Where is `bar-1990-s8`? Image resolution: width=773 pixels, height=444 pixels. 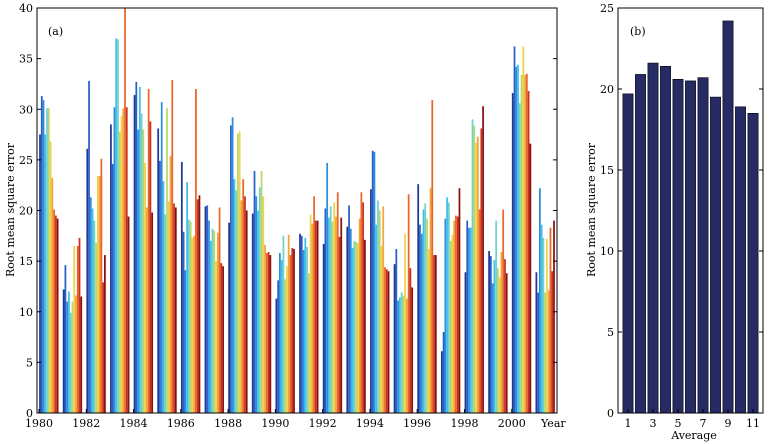 bar-1990-s8 is located at coordinates (288, 323).